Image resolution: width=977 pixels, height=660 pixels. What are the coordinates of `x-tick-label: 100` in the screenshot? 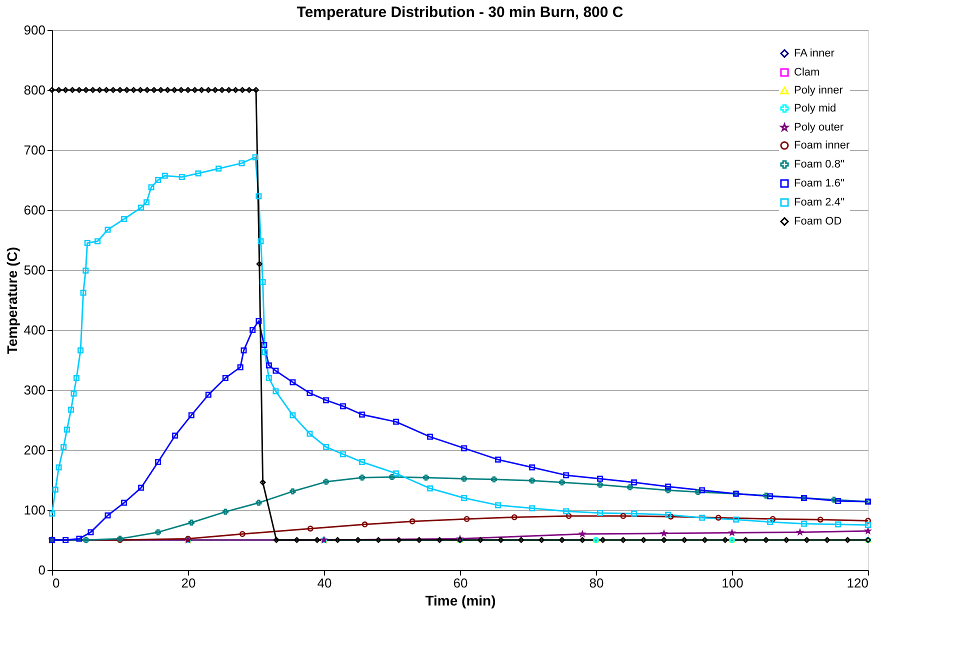 It's located at (733, 583).